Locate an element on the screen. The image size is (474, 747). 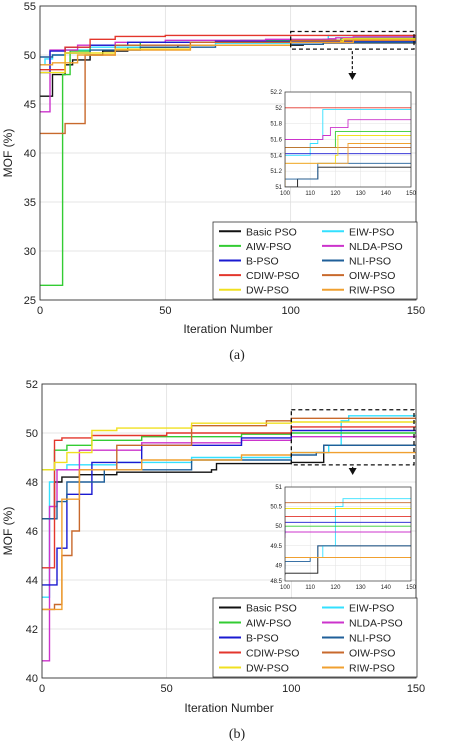
inset-y-tick-label: 50 is located at coordinates (278, 527).